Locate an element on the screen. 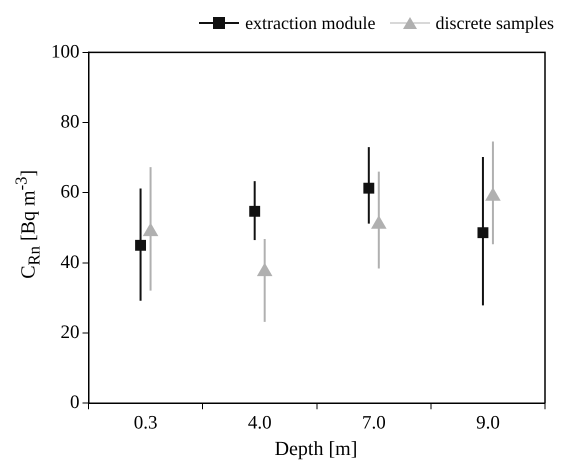 The width and height of the screenshot is (562, 463). y-tick-label: 80 is located at coordinates (70, 122).